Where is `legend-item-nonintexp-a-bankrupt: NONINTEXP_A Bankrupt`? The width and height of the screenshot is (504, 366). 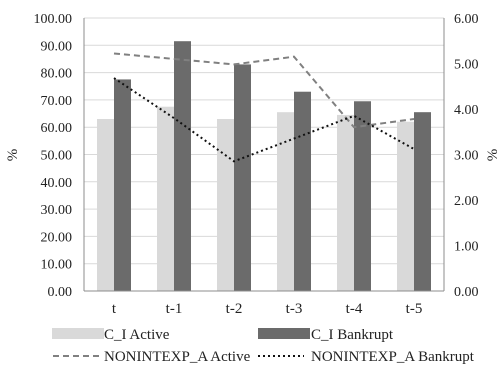
legend-item-nonintexp-a-bankrupt: NONINTEXP_A Bankrupt is located at coordinates (366, 357).